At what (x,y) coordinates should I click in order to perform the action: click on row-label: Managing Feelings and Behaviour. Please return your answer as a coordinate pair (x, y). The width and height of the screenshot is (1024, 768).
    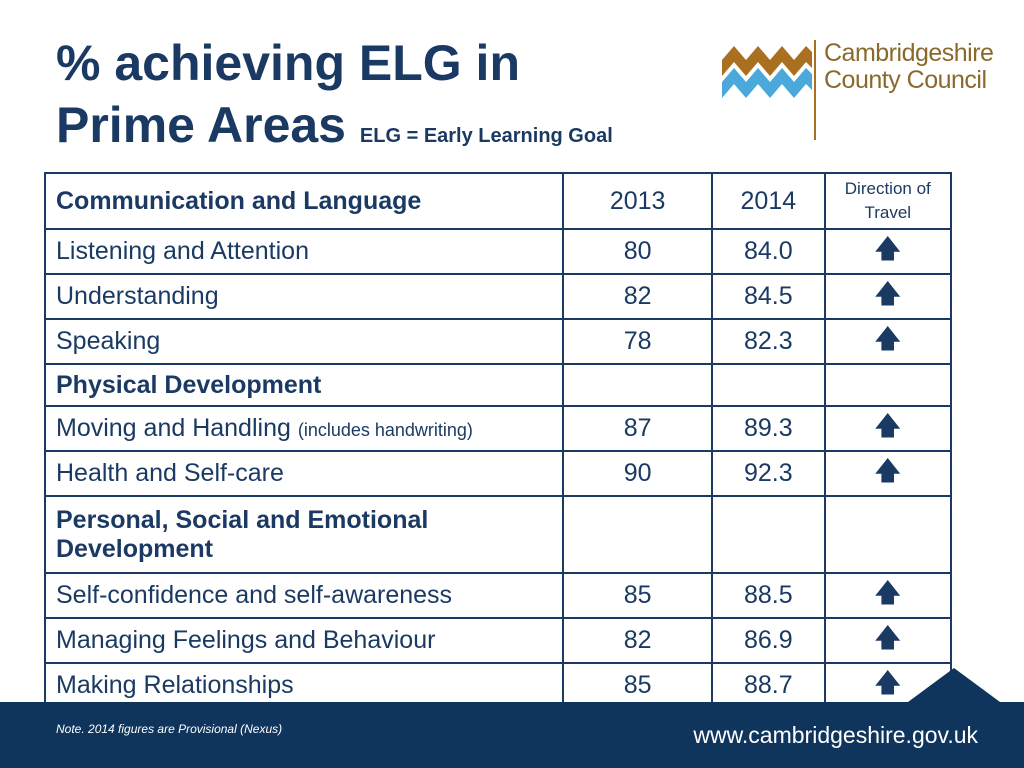
    Looking at the image, I should click on (304, 640).